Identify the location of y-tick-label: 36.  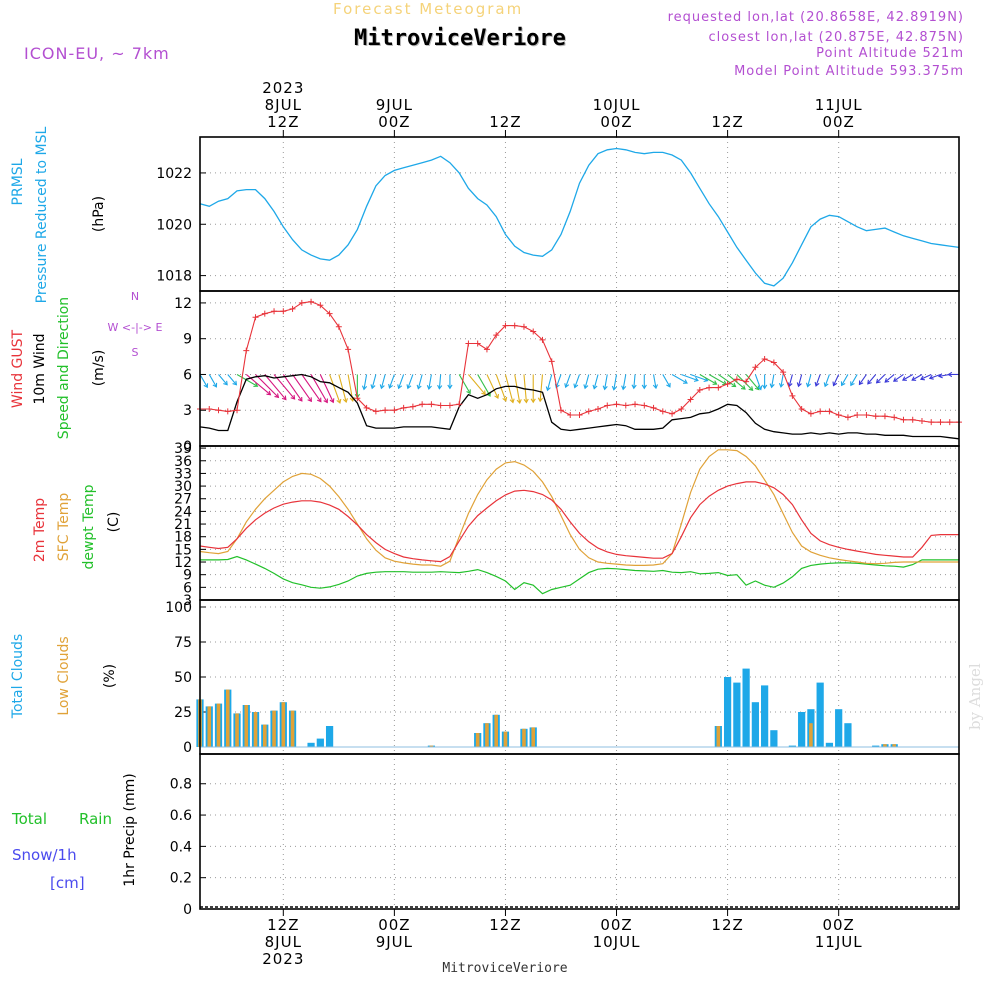
(183, 462).